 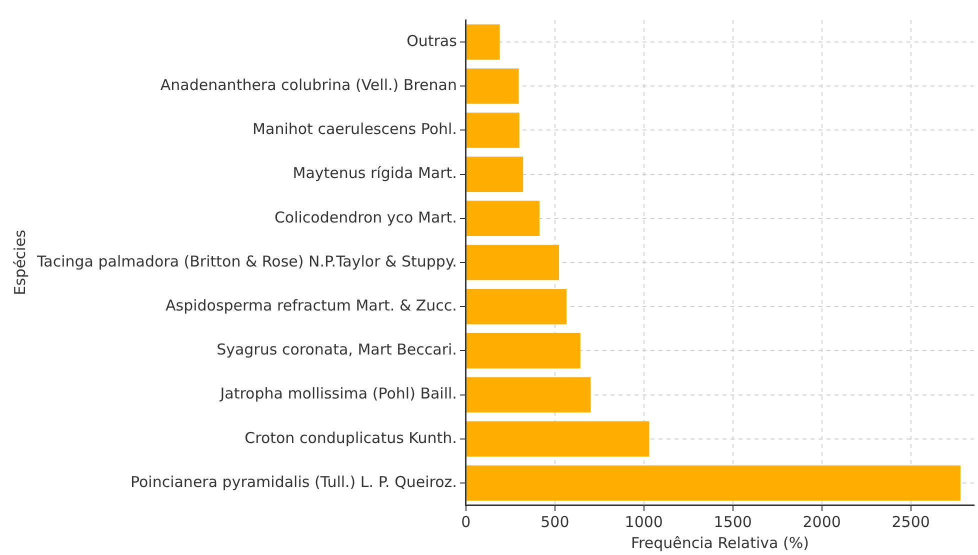 What do you see at coordinates (308, 85) in the screenshot?
I see `y-tick-label: Anadenanthera colubrina (Vell.) Brenan` at bounding box center [308, 85].